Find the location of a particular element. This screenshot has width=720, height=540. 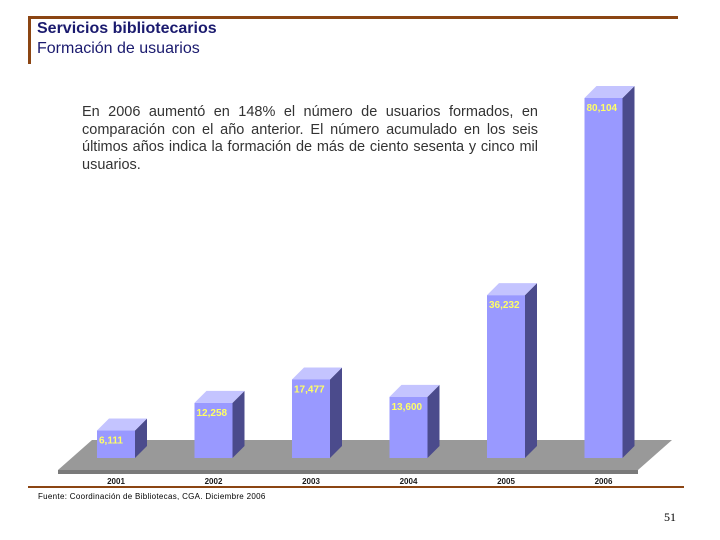

x-tick-label: 2006 is located at coordinates (604, 481).